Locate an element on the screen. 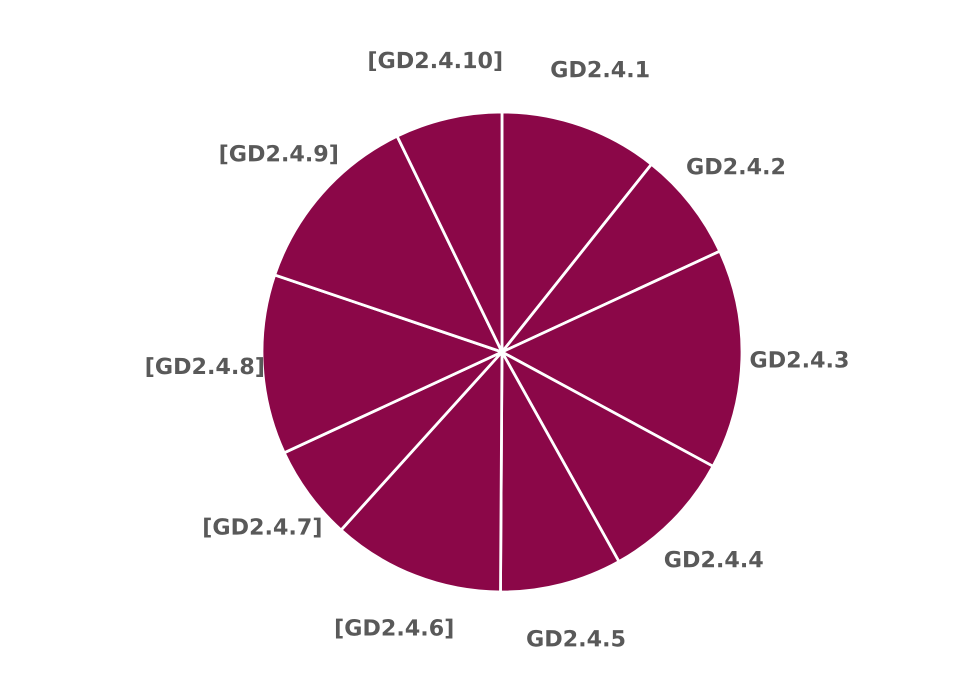 The height and width of the screenshot is (698, 975). slice-label: [GD2.4.6] is located at coordinates (394, 628).